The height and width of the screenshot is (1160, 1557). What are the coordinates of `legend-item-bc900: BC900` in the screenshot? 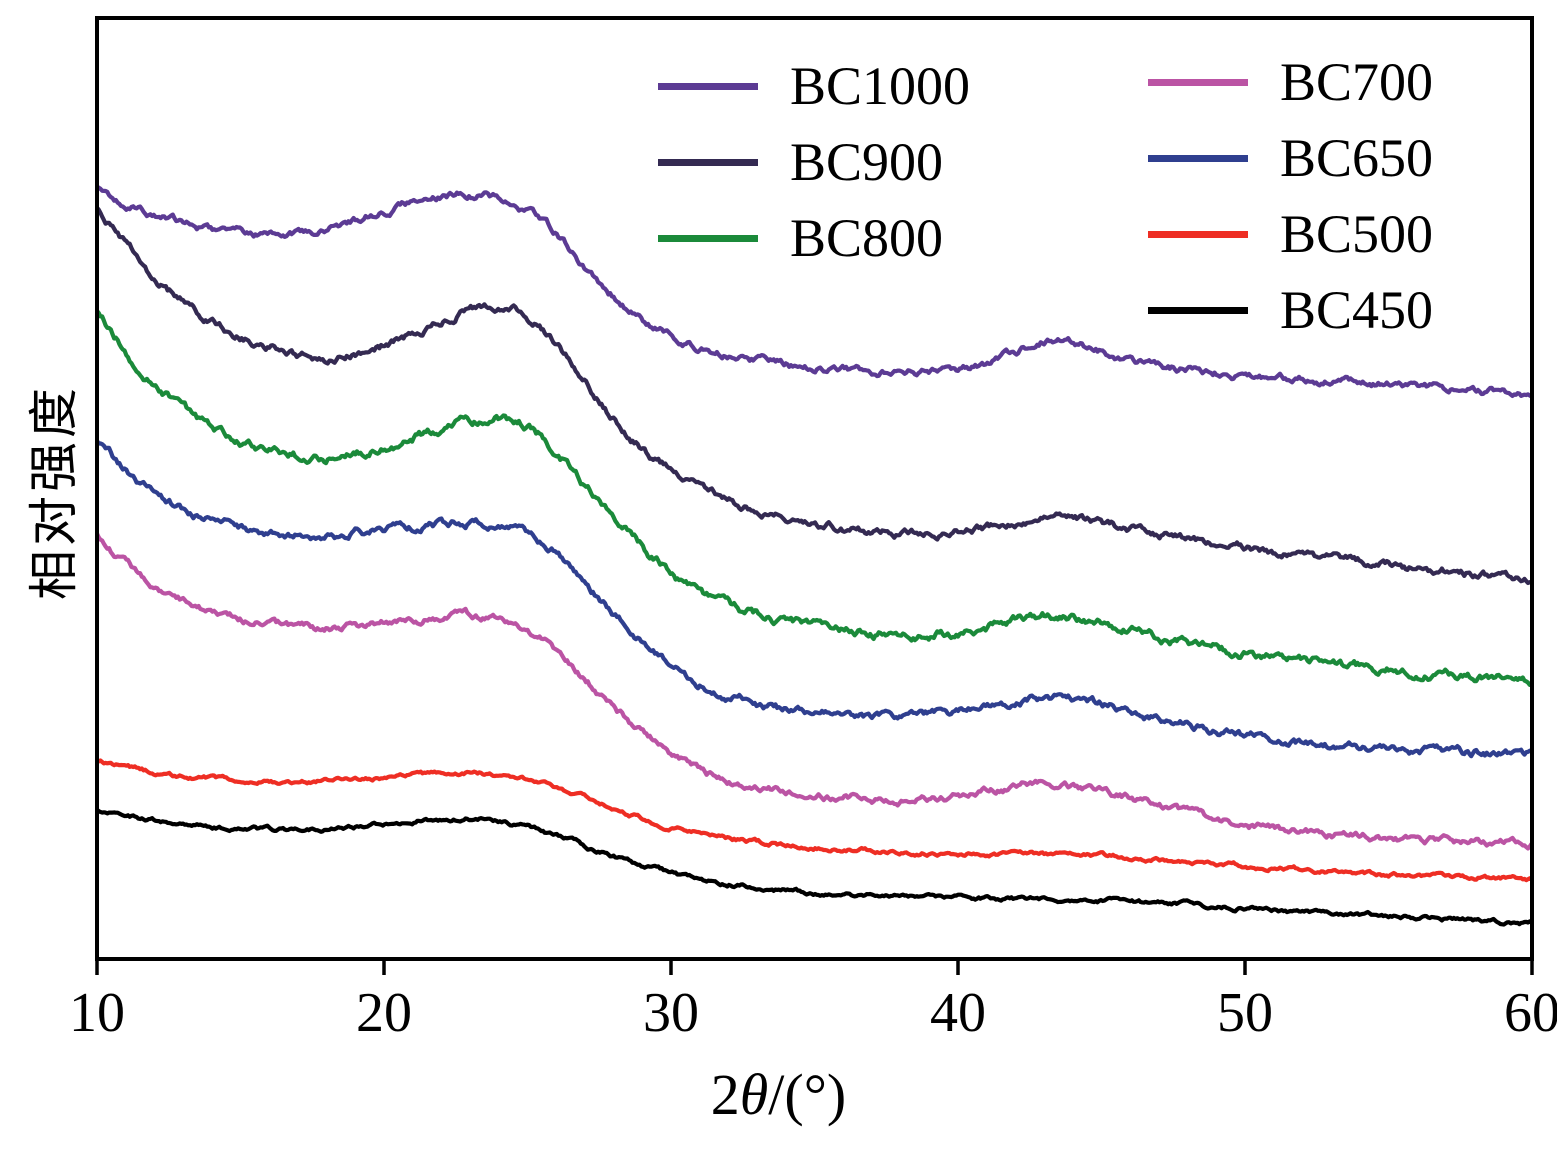 It's located at (814, 162).